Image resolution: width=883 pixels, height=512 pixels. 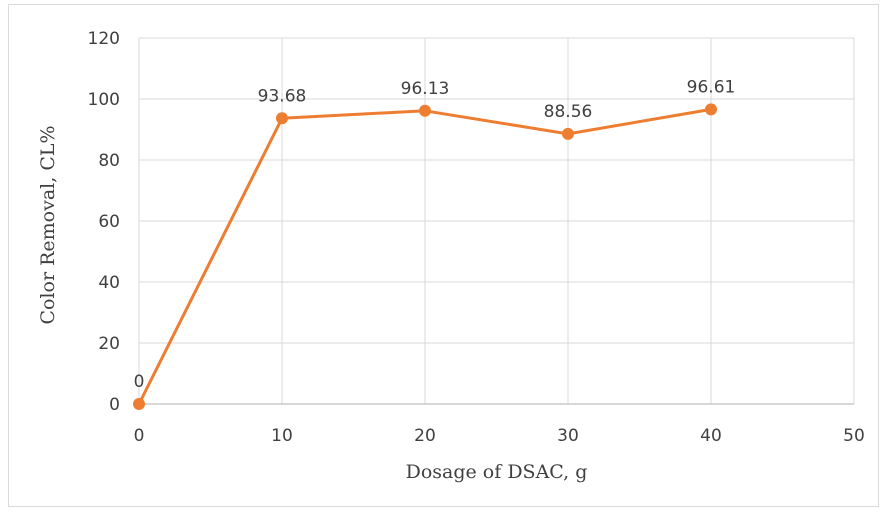 I want to click on data-label: 96.13, so click(x=425, y=89).